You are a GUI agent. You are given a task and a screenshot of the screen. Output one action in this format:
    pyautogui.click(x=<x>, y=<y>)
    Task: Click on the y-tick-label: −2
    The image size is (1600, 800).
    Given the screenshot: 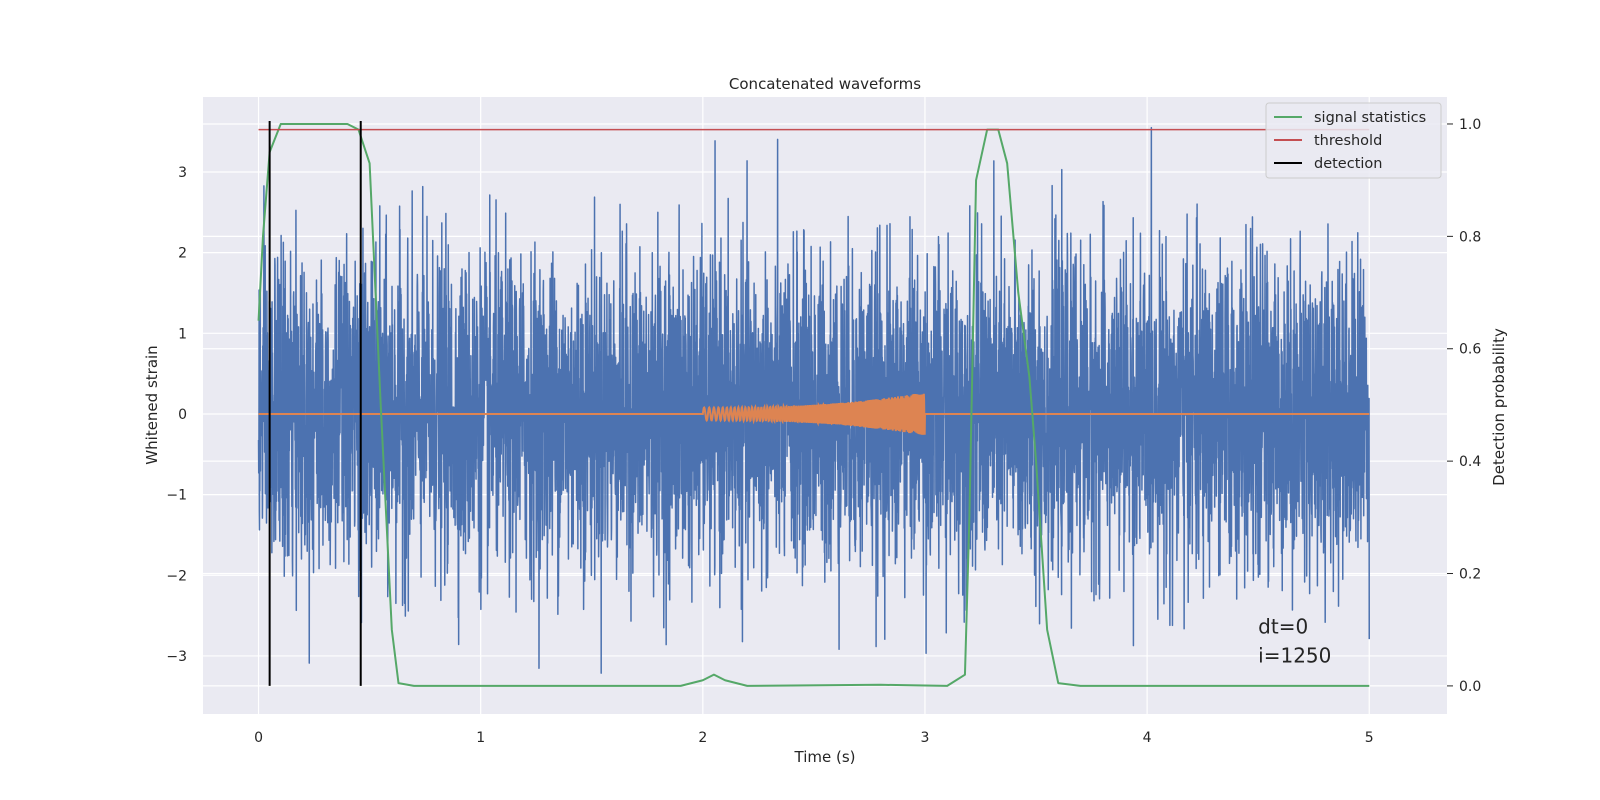 What is the action you would take?
    pyautogui.click(x=176, y=576)
    